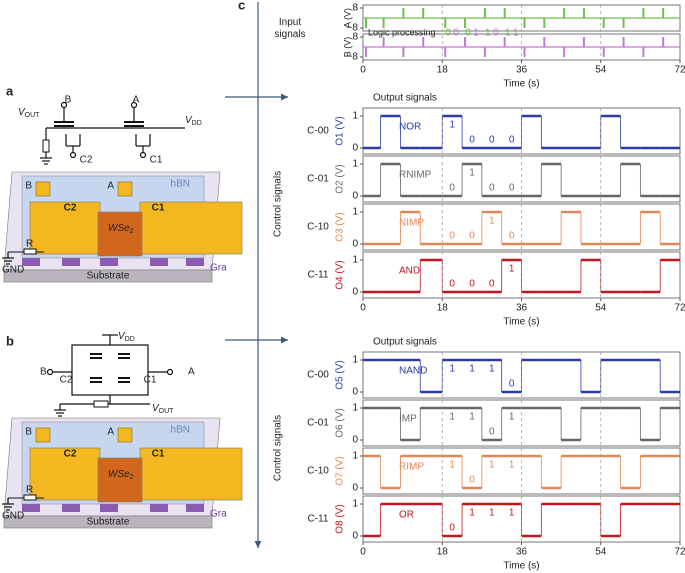 This screenshot has height=573, width=685. Describe the element at coordinates (340, 274) in the screenshot. I see `y-axis-label: O4 (V)` at that location.